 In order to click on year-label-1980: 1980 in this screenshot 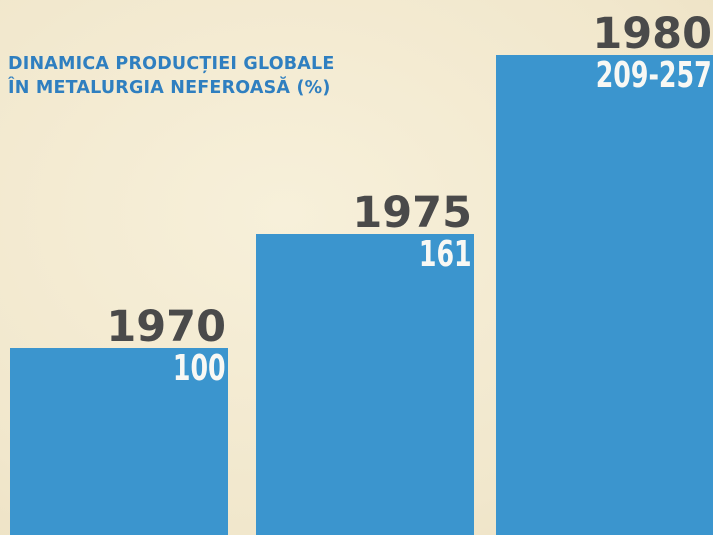, I will do `click(652, 34)`.